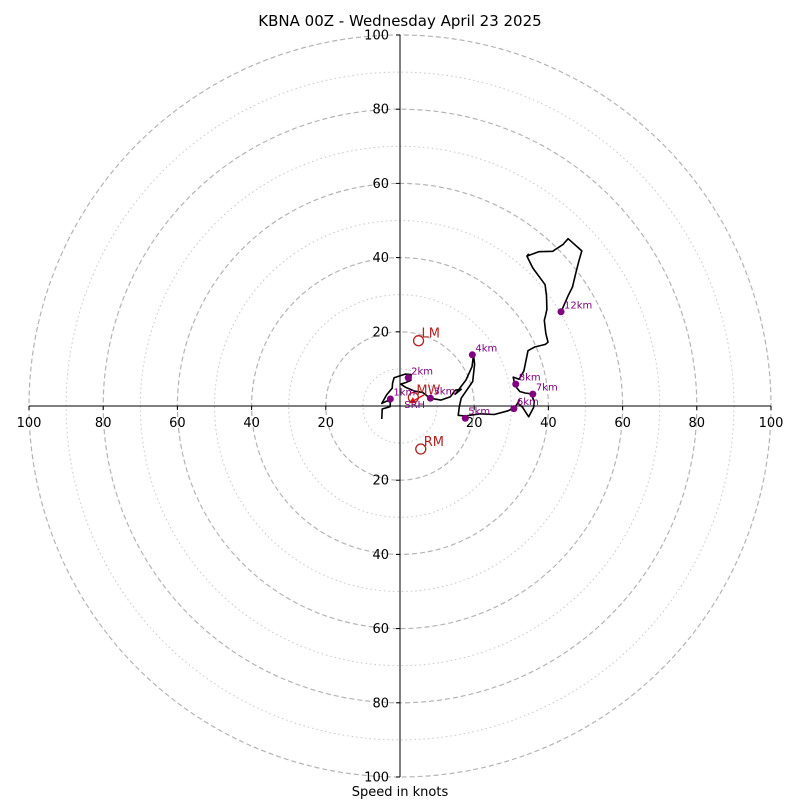 The image size is (800, 800). I want to click on height-point-label: 5km, so click(479, 412).